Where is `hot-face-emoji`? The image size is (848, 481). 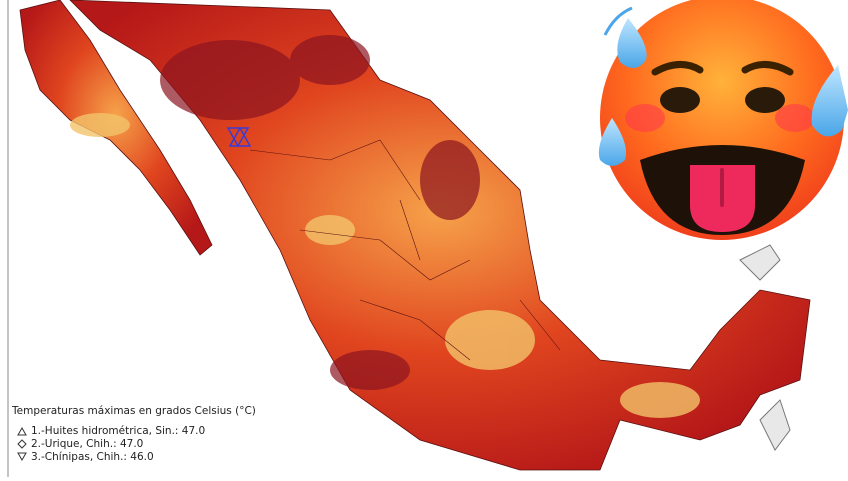
hot-face-emoji is located at coordinates (723, 120).